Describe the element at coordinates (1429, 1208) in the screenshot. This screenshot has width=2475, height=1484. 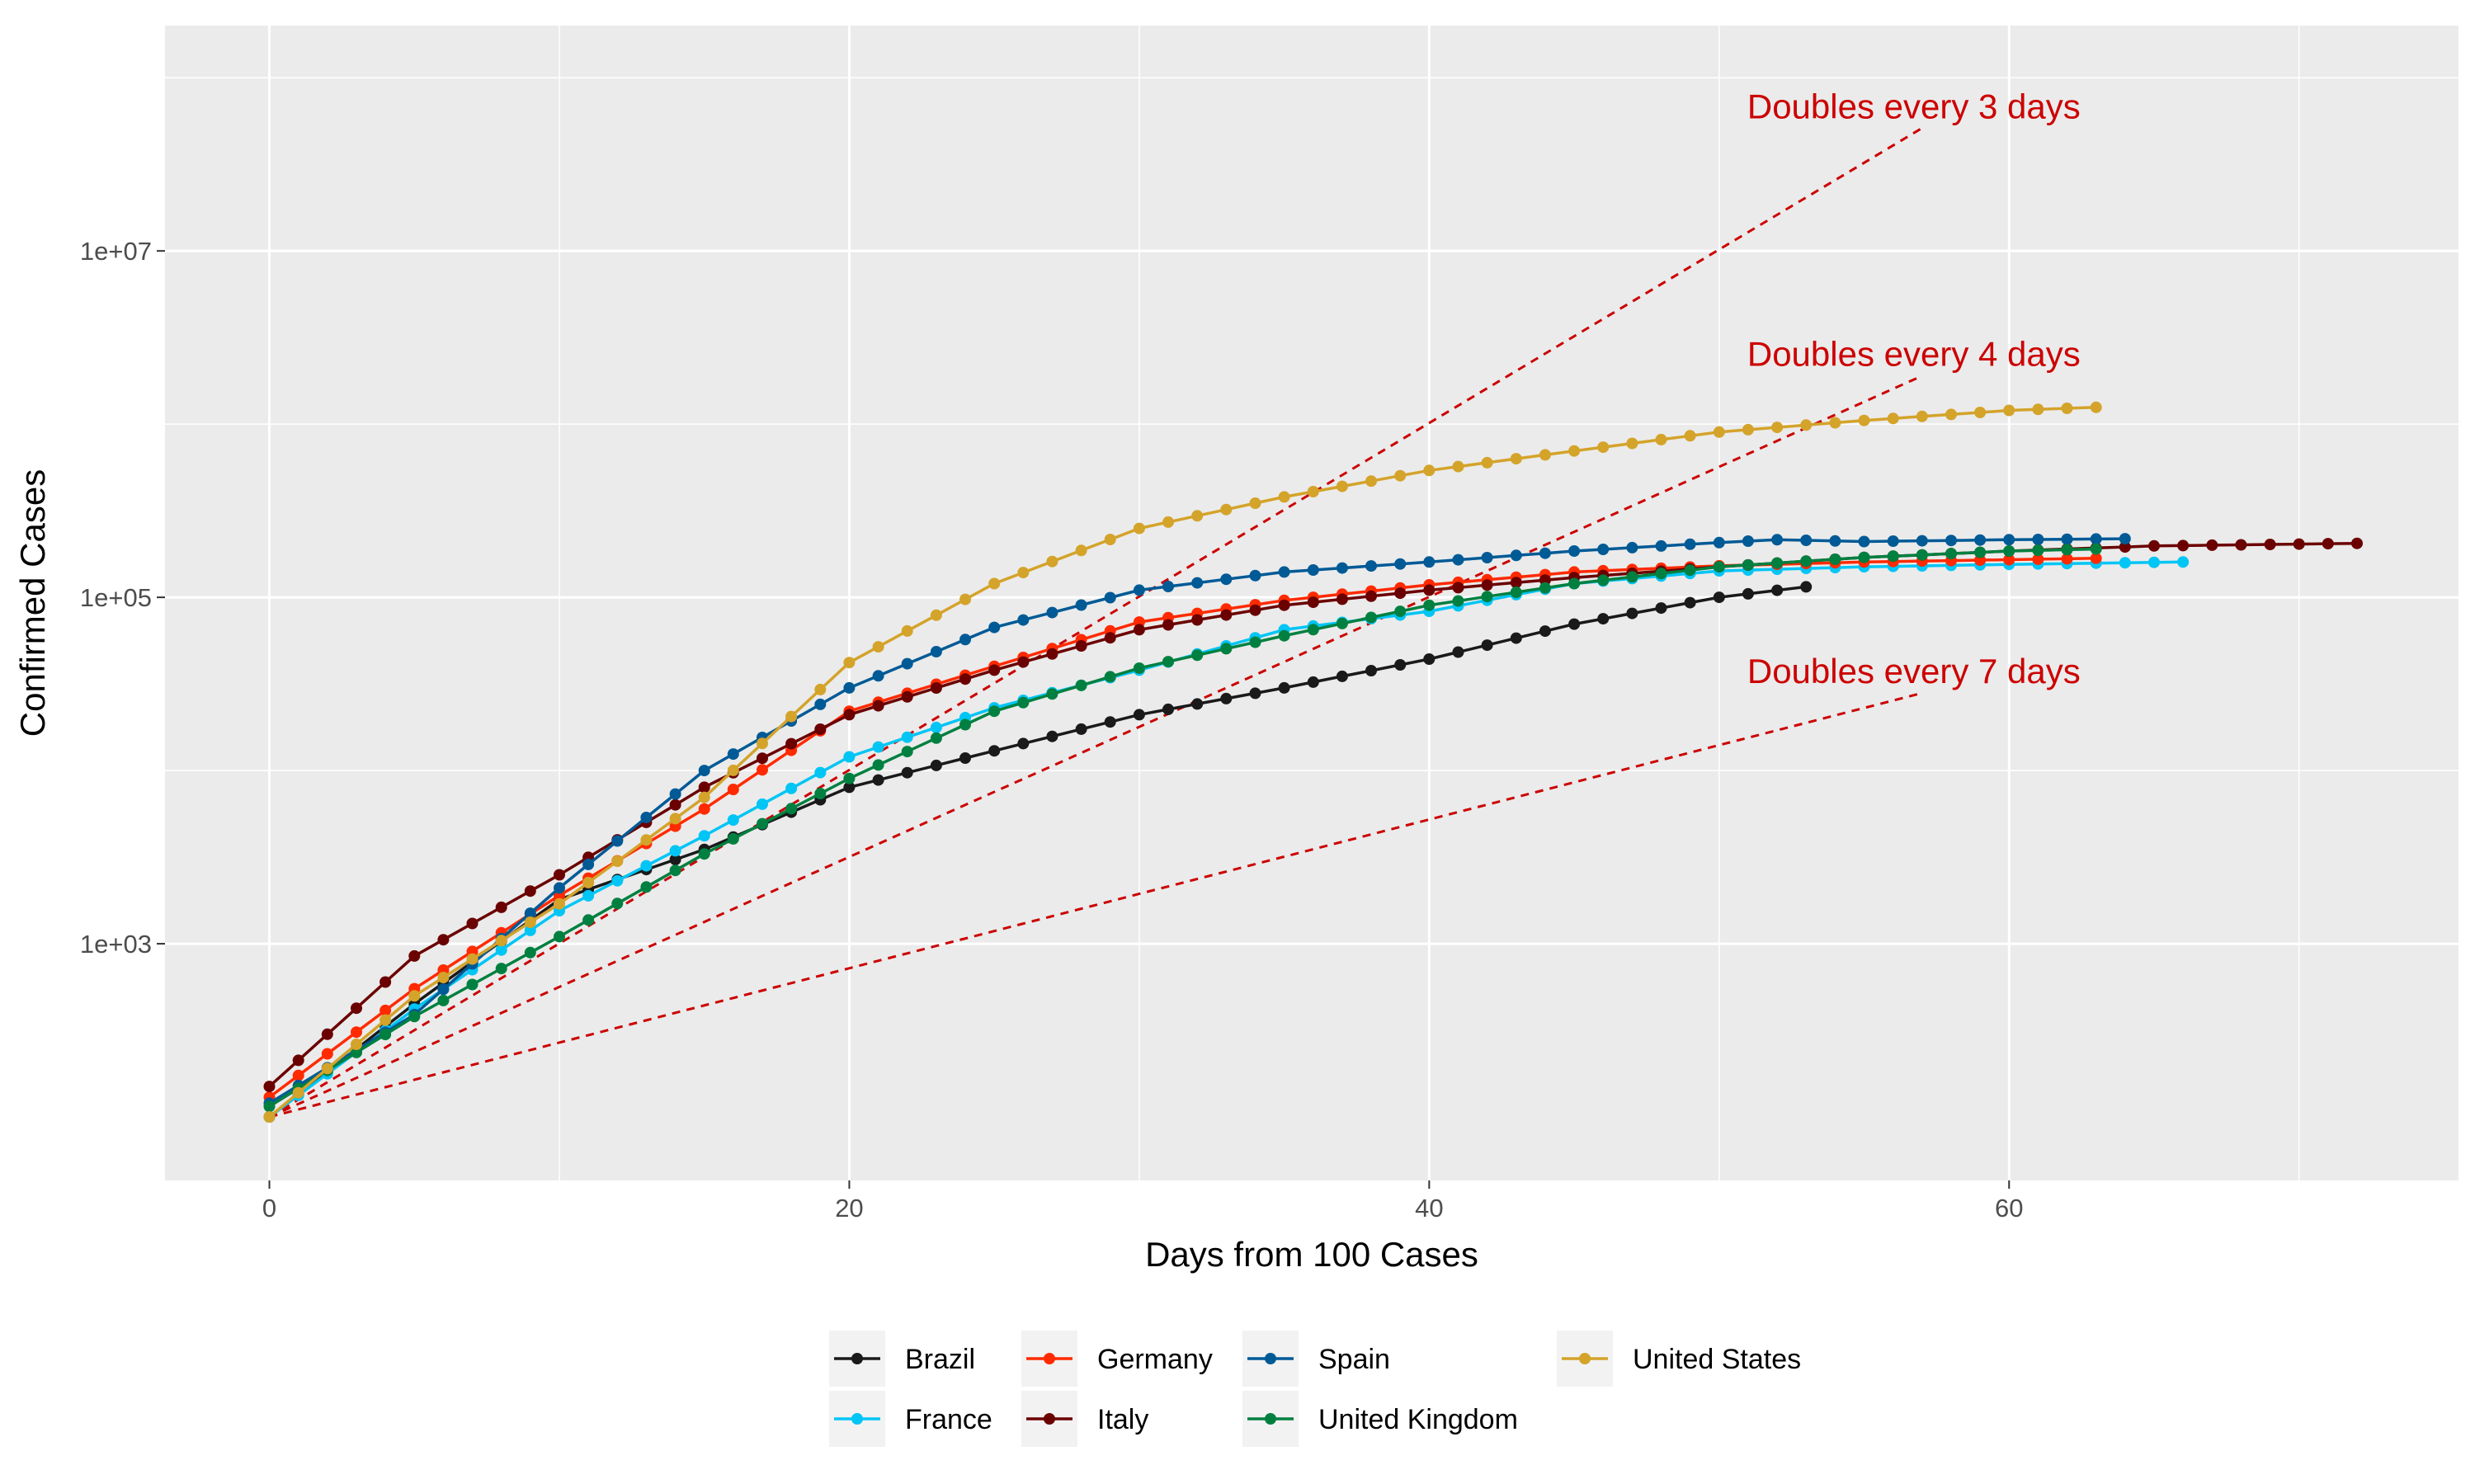
I see `x-tick-label: 40` at that location.